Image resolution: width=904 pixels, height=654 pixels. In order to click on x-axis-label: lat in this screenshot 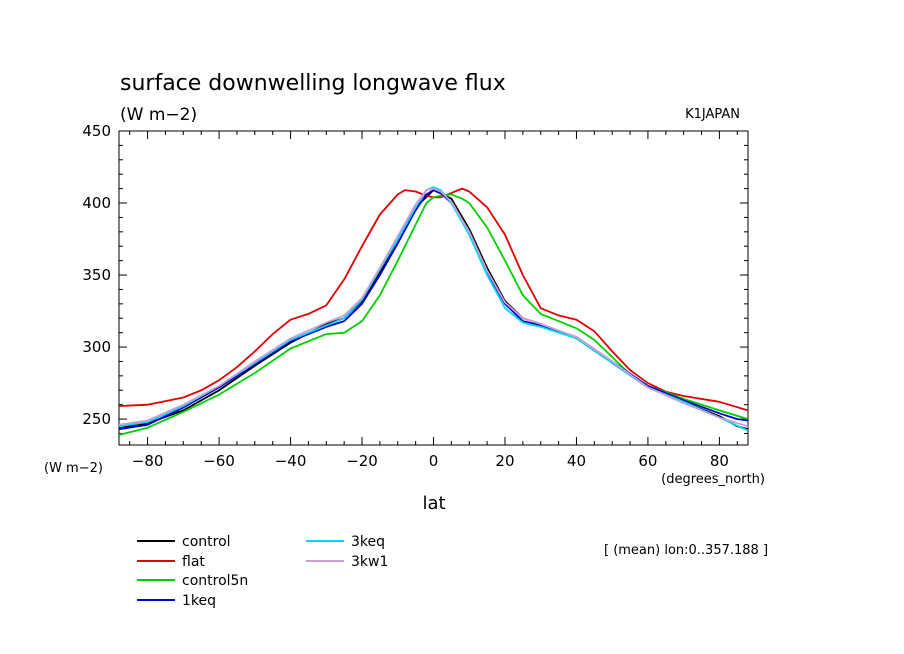, I will do `click(433, 503)`.